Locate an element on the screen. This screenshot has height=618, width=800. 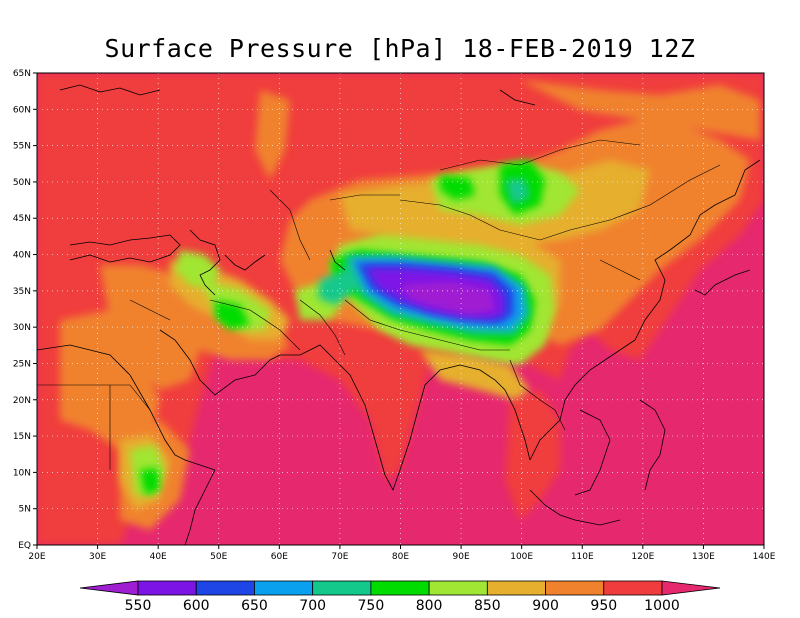
y-tick-label: EQ is located at coordinates (24, 546).